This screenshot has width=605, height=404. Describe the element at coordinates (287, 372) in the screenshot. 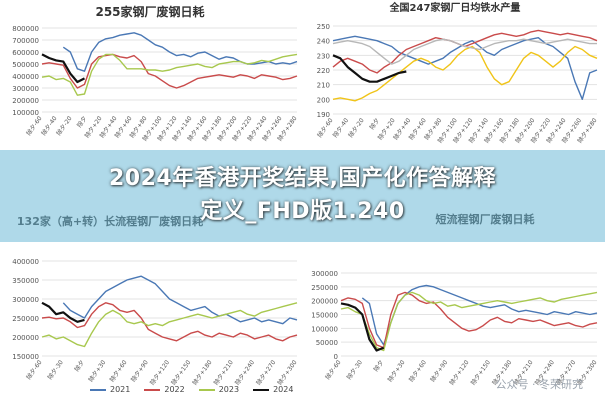

I see `x-tick-label: 除夕+300` at that location.